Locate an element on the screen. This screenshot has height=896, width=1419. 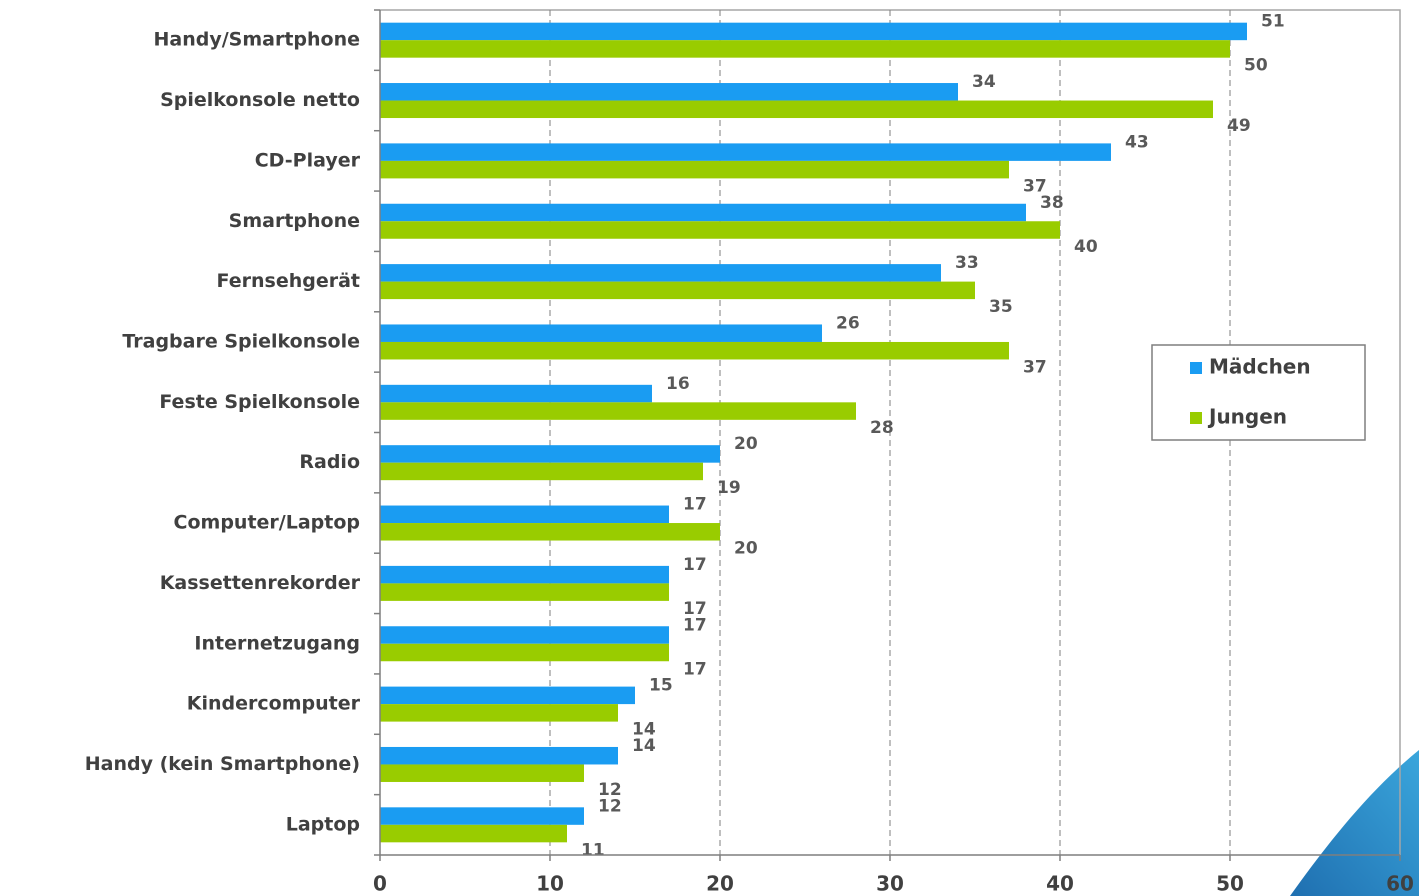
legend-box is located at coordinates (1258, 392).